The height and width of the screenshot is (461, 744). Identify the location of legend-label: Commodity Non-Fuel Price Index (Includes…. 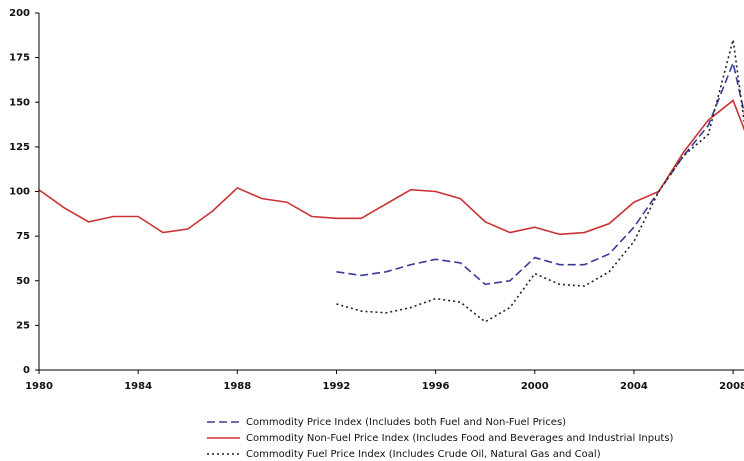
(460, 438).